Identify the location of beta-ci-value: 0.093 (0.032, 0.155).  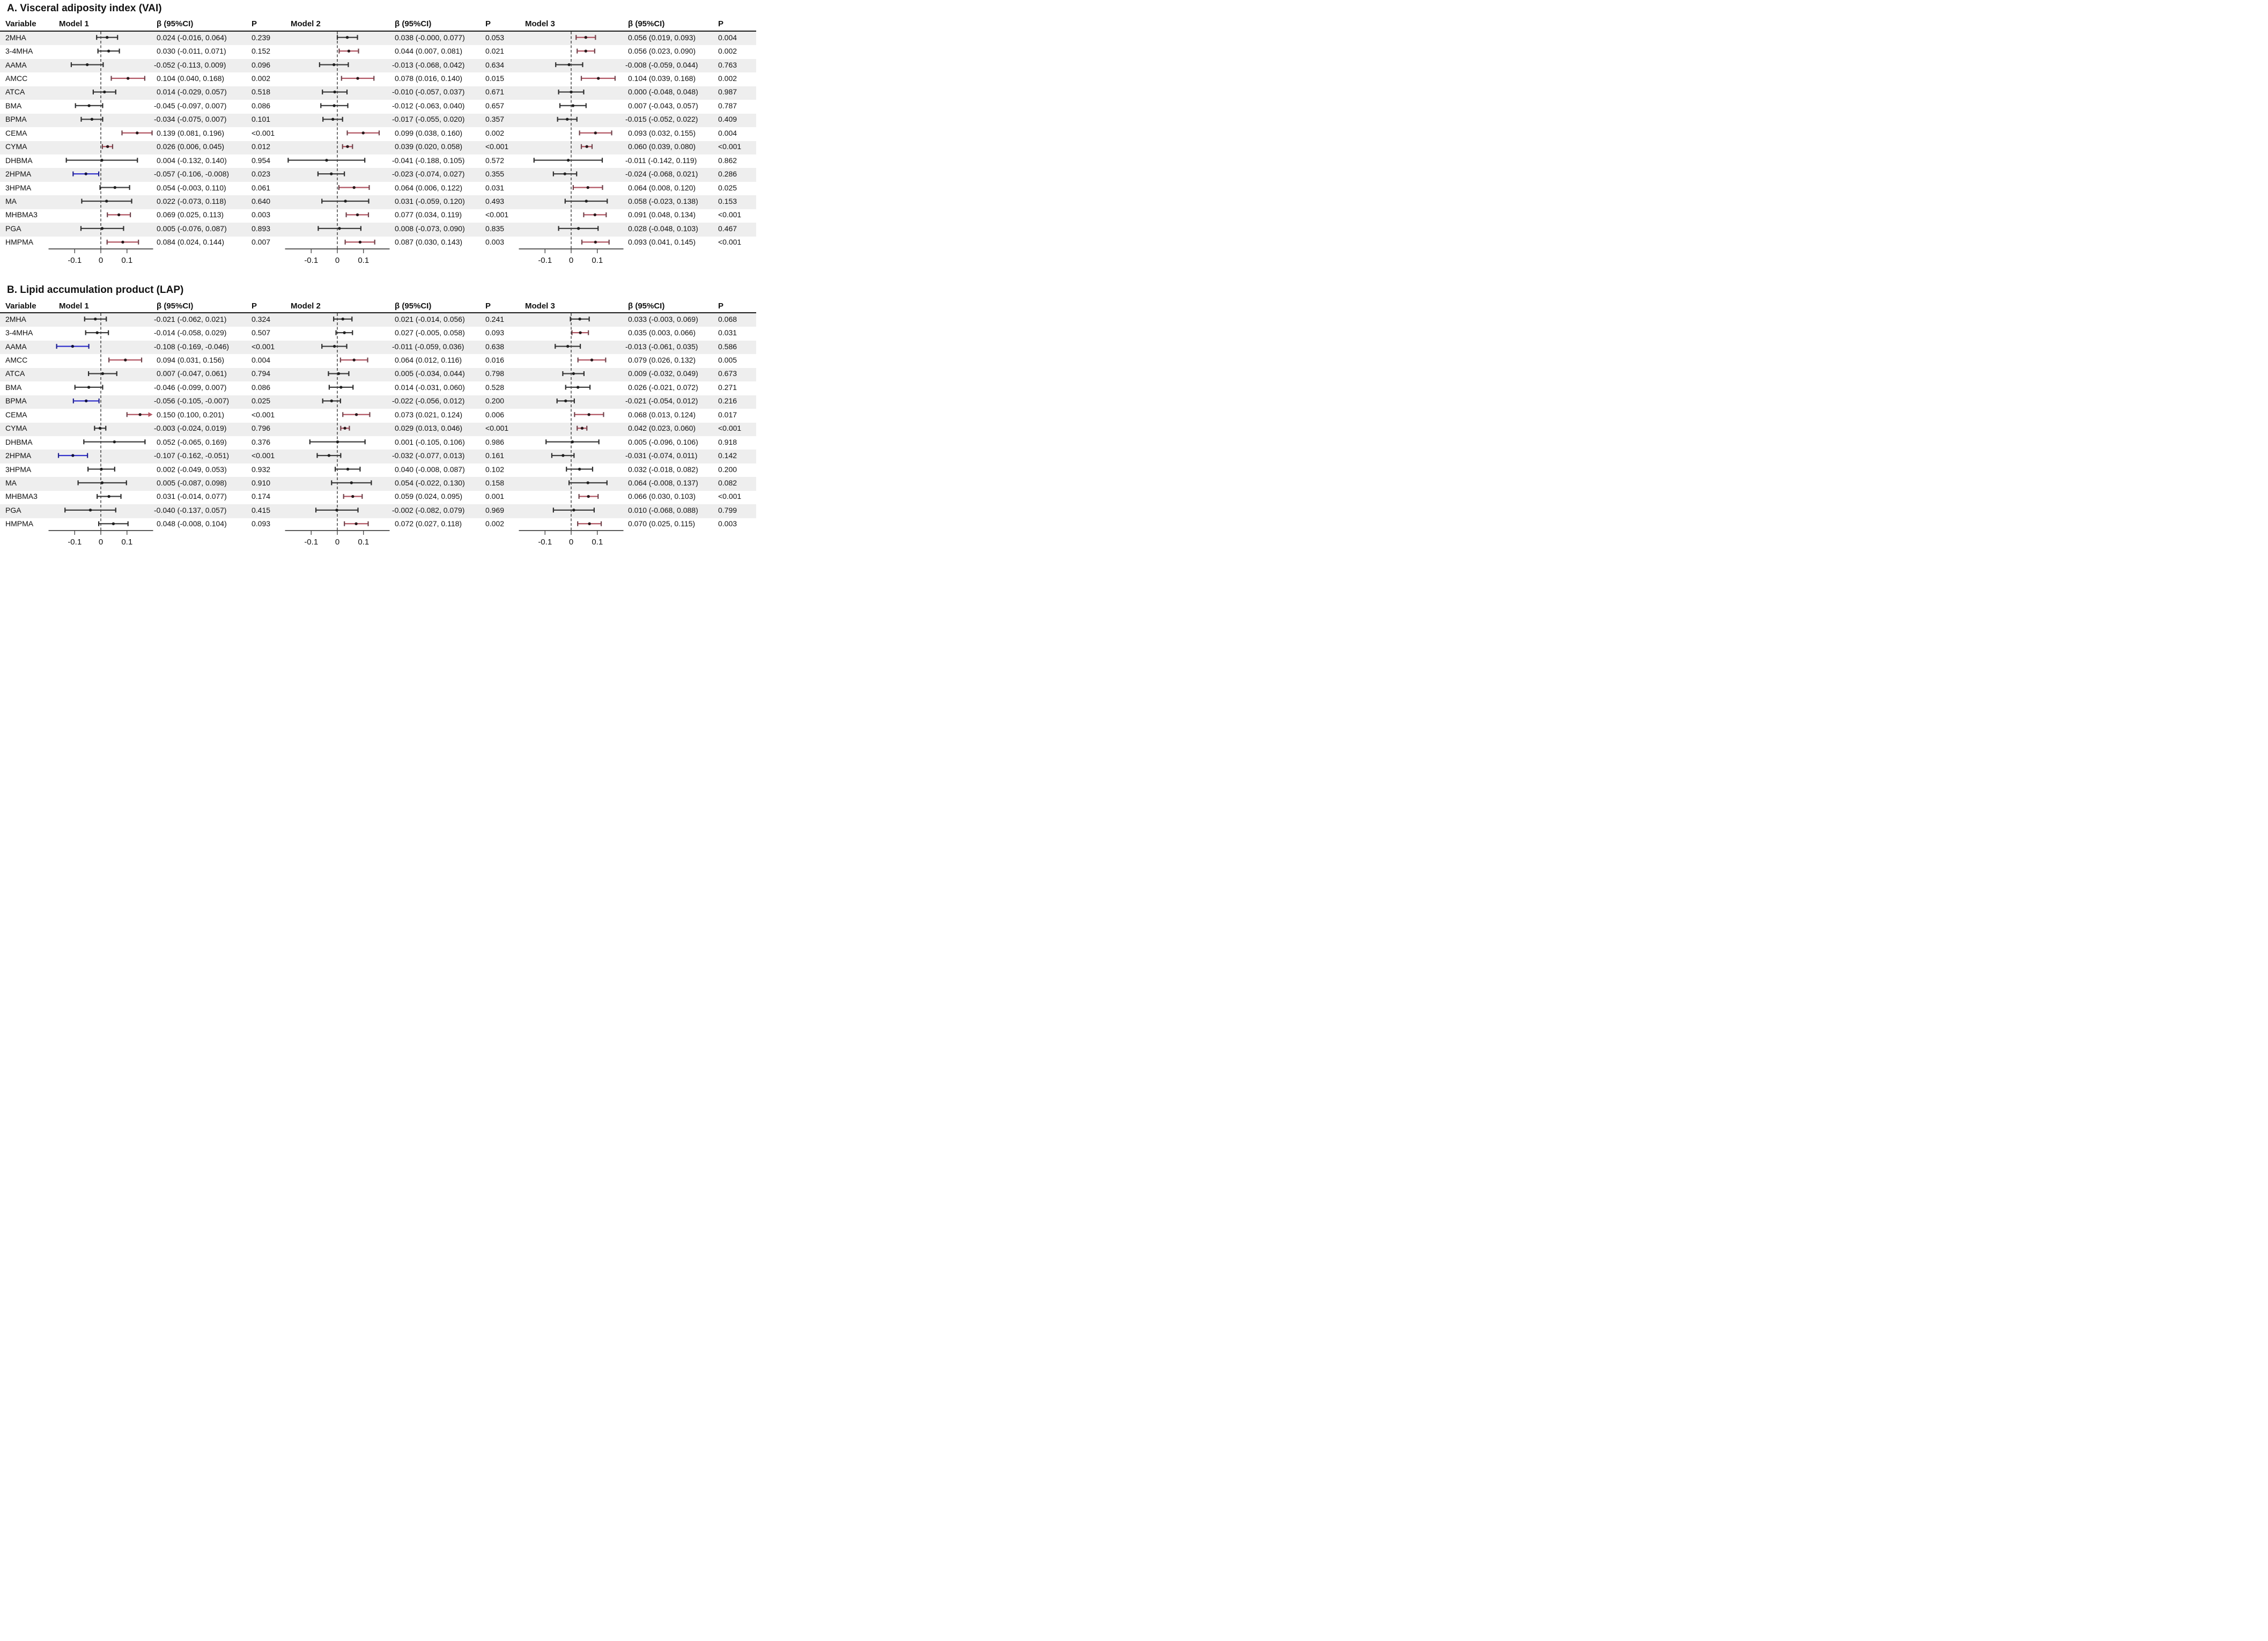
(662, 132).